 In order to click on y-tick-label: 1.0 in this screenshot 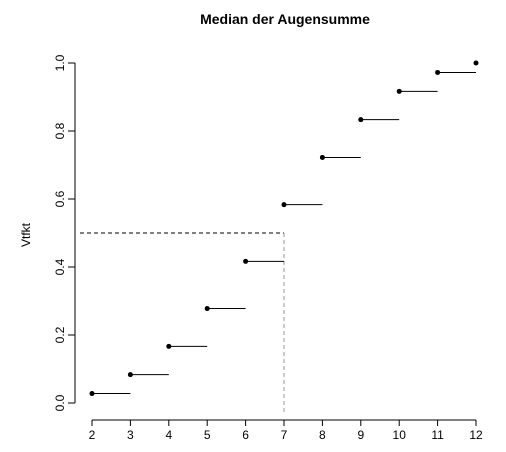, I will do `click(60, 62)`.